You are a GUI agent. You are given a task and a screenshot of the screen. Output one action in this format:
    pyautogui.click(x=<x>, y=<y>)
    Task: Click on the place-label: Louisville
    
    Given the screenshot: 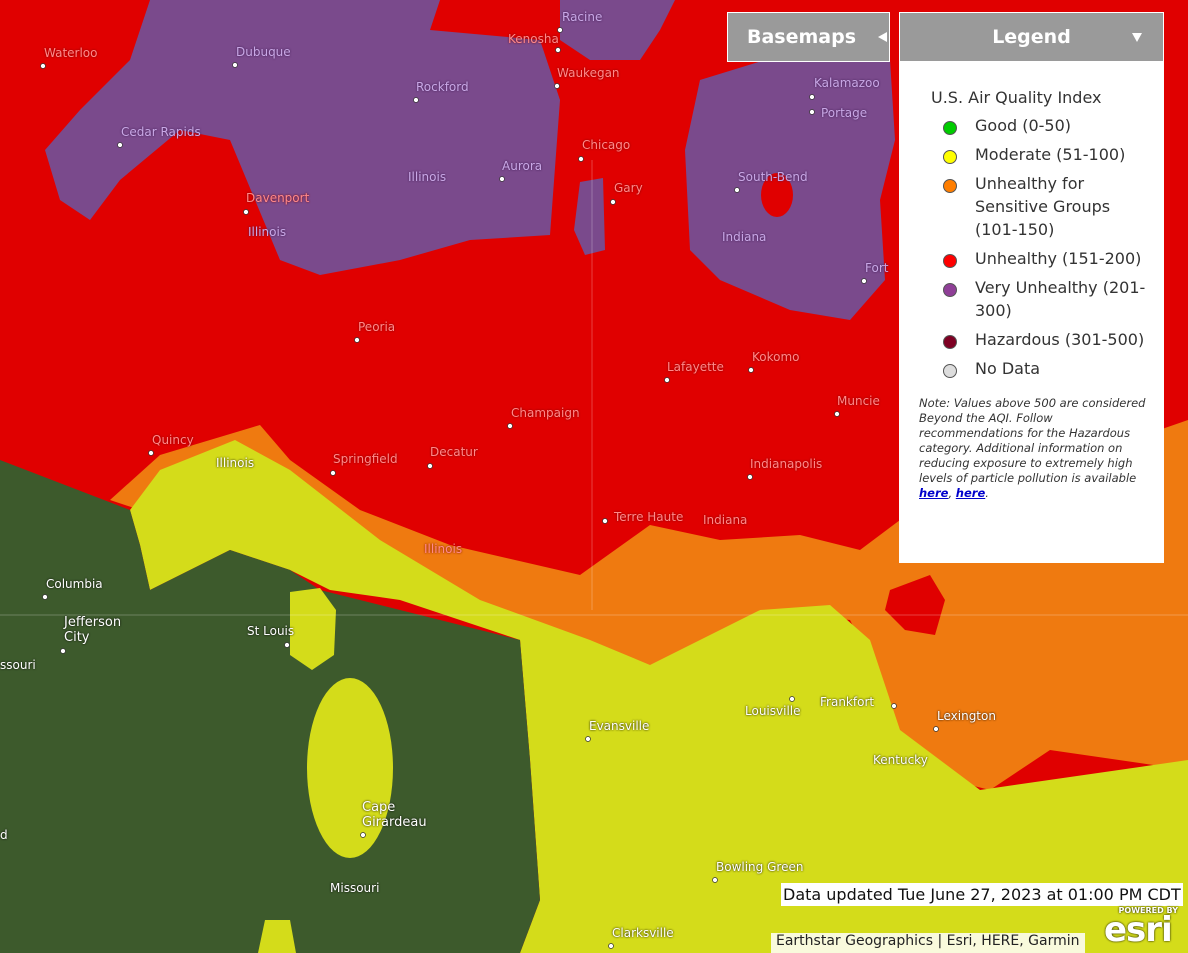 What is the action you would take?
    pyautogui.click(x=773, y=711)
    